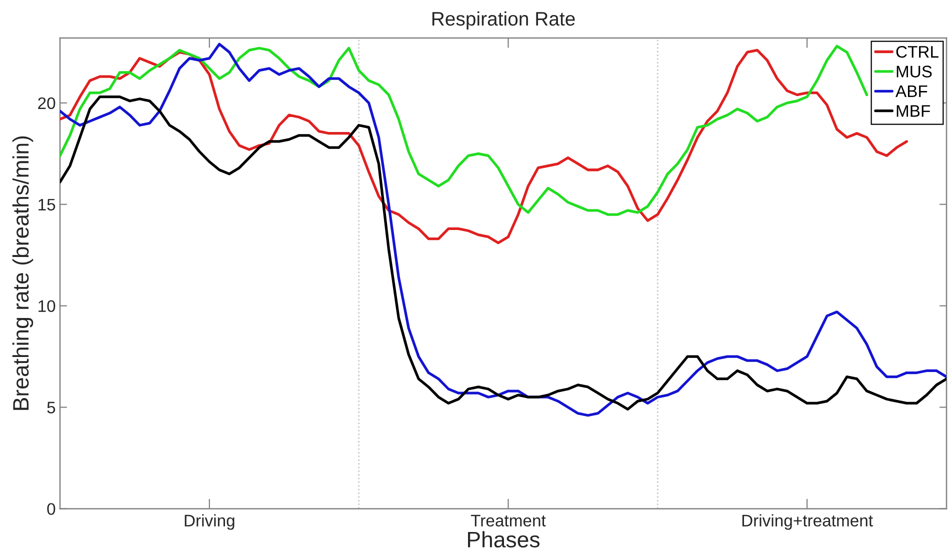 The width and height of the screenshot is (948, 552). What do you see at coordinates (23, 273) in the screenshot?
I see `y-axis-title: Breathing rate (breaths/min)` at bounding box center [23, 273].